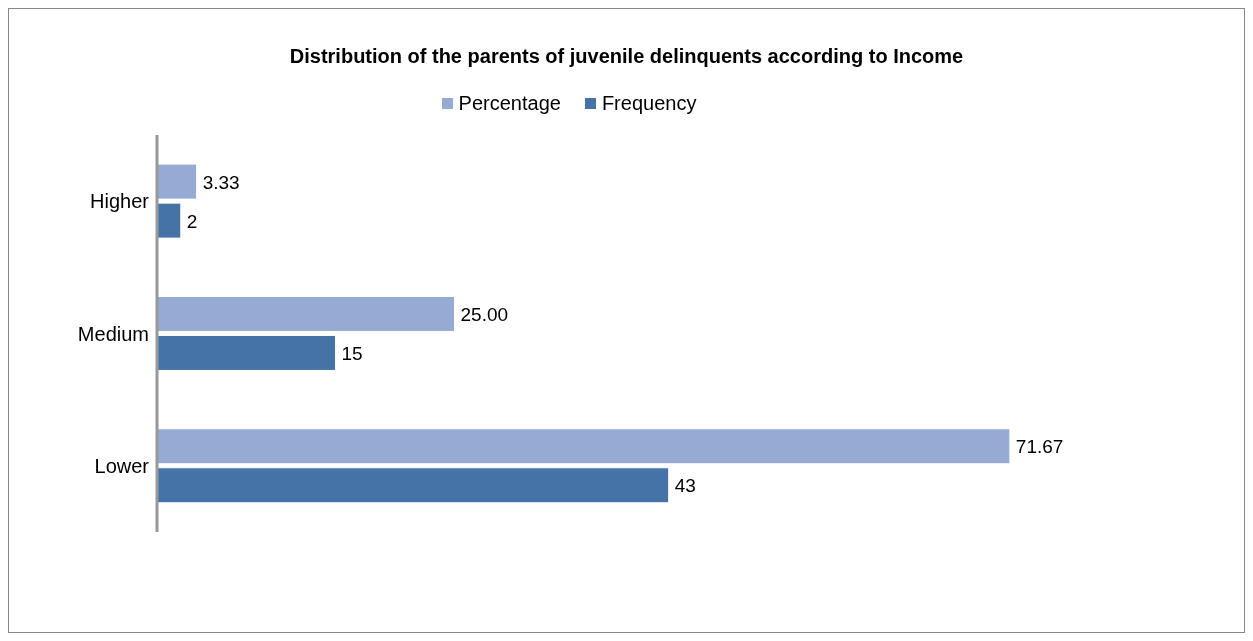 The image size is (1253, 641). I want to click on data-label: 15, so click(352, 353).